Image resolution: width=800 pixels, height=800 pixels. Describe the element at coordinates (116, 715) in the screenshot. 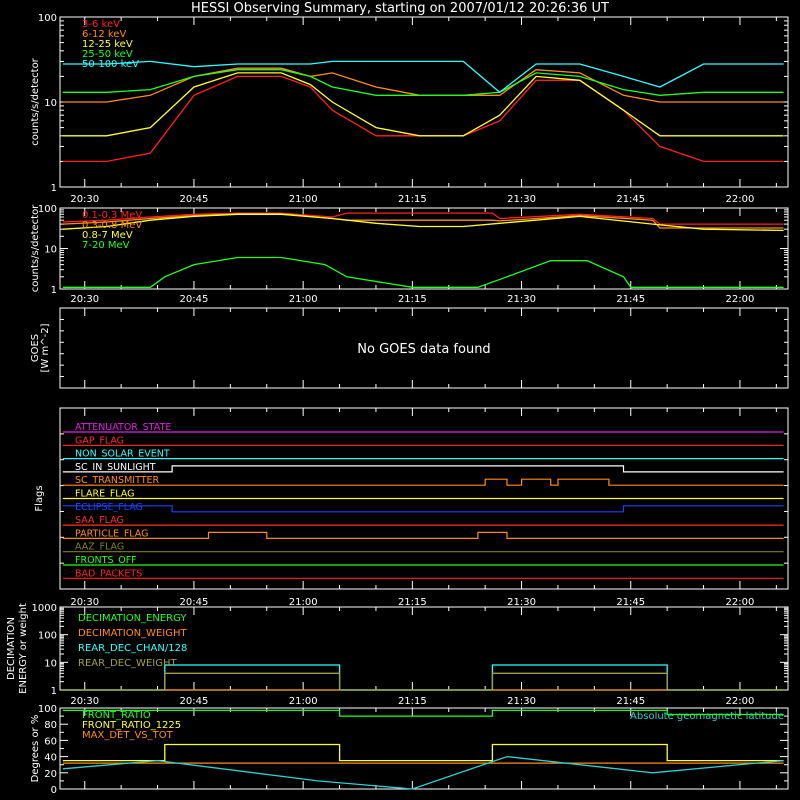

I see `legend-entry: FRONT_RATIO` at that location.